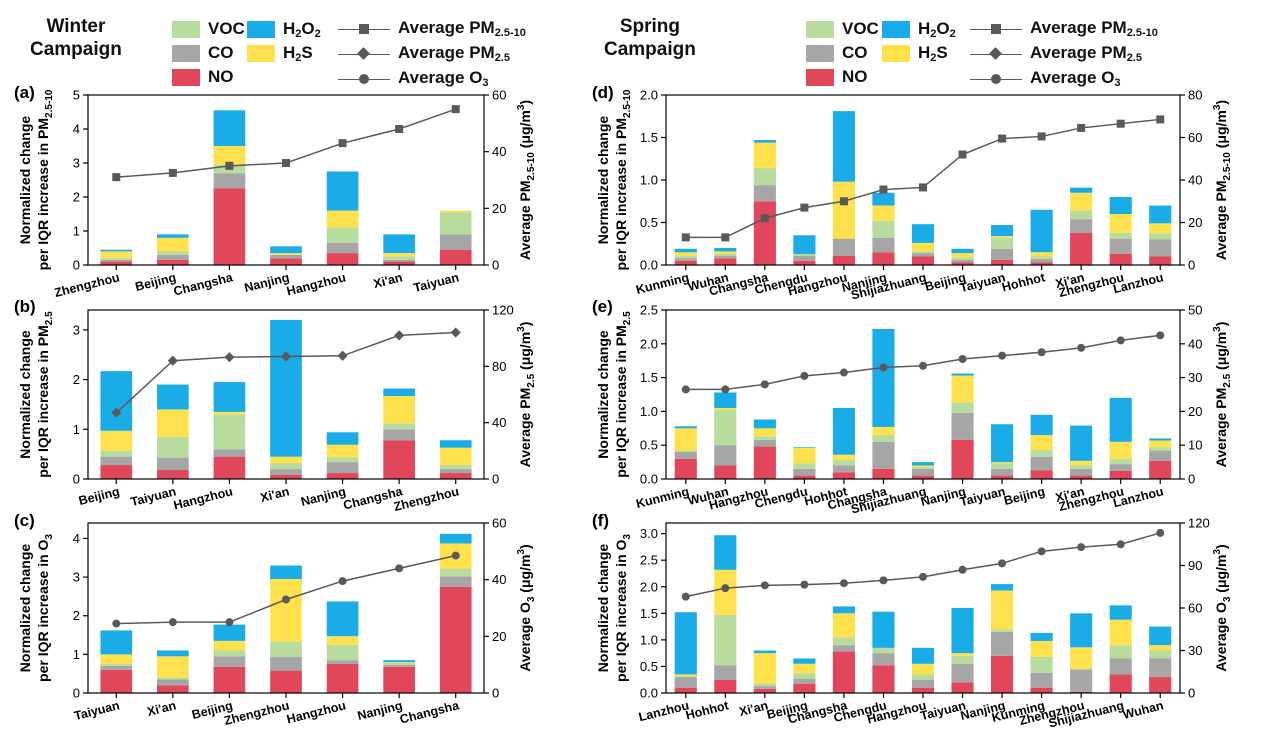  I want to click on legend-co: CO, so click(203, 53).